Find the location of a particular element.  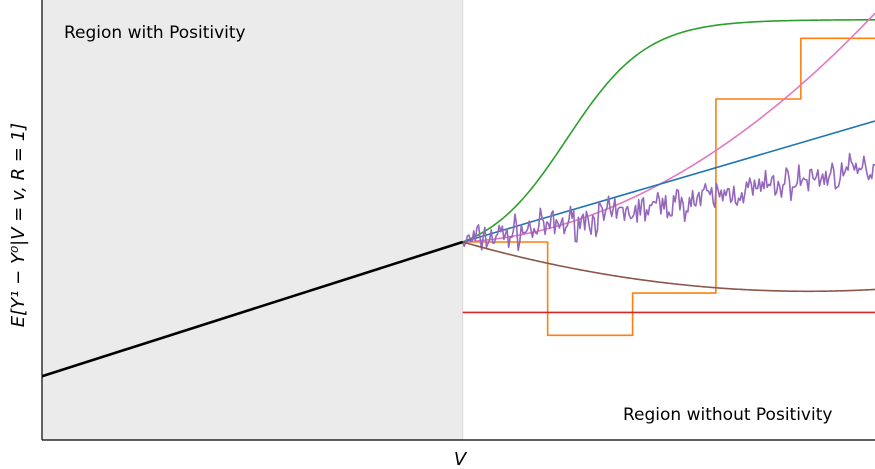

no-positivity-region-label: Region without Positivity is located at coordinates (727, 415).